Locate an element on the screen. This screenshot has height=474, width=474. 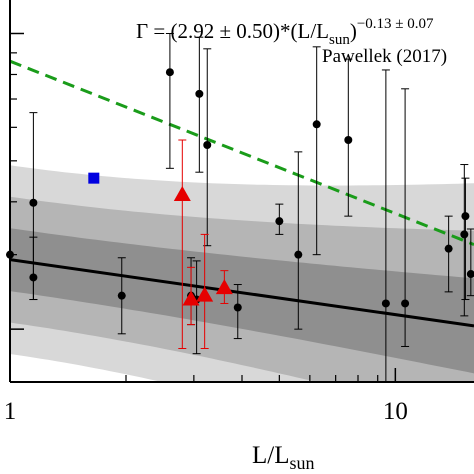
fit-line-layer is located at coordinates (242, 293).